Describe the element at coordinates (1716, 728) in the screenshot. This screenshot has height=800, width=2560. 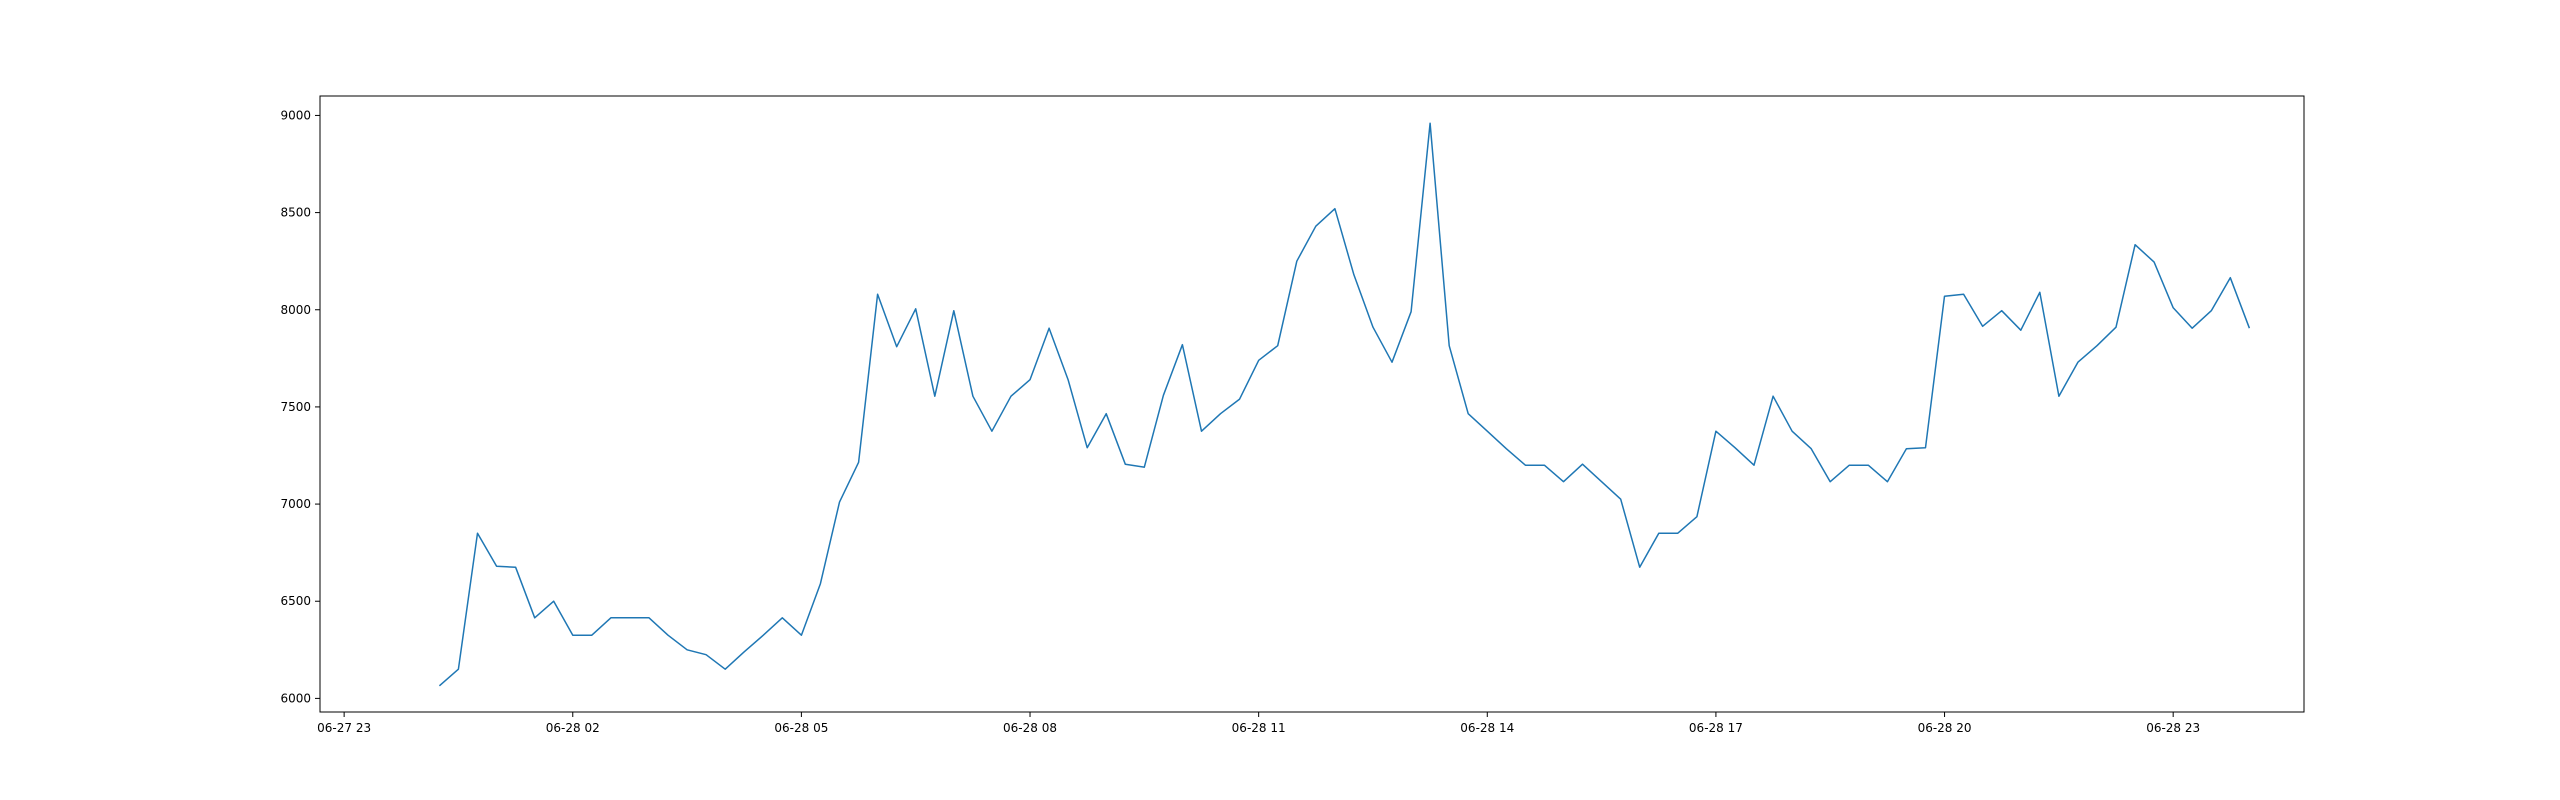
I see `x-tick-label: 06-28 17` at that location.